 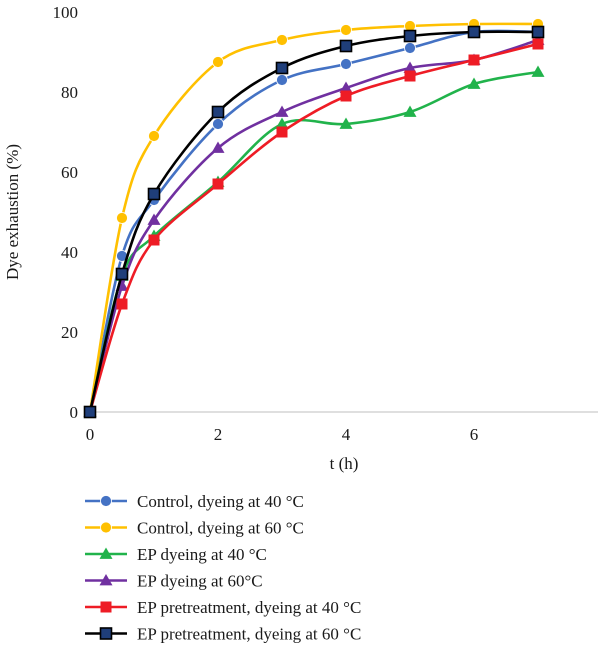 What do you see at coordinates (218, 434) in the screenshot?
I see `x-tick-label: 2` at bounding box center [218, 434].